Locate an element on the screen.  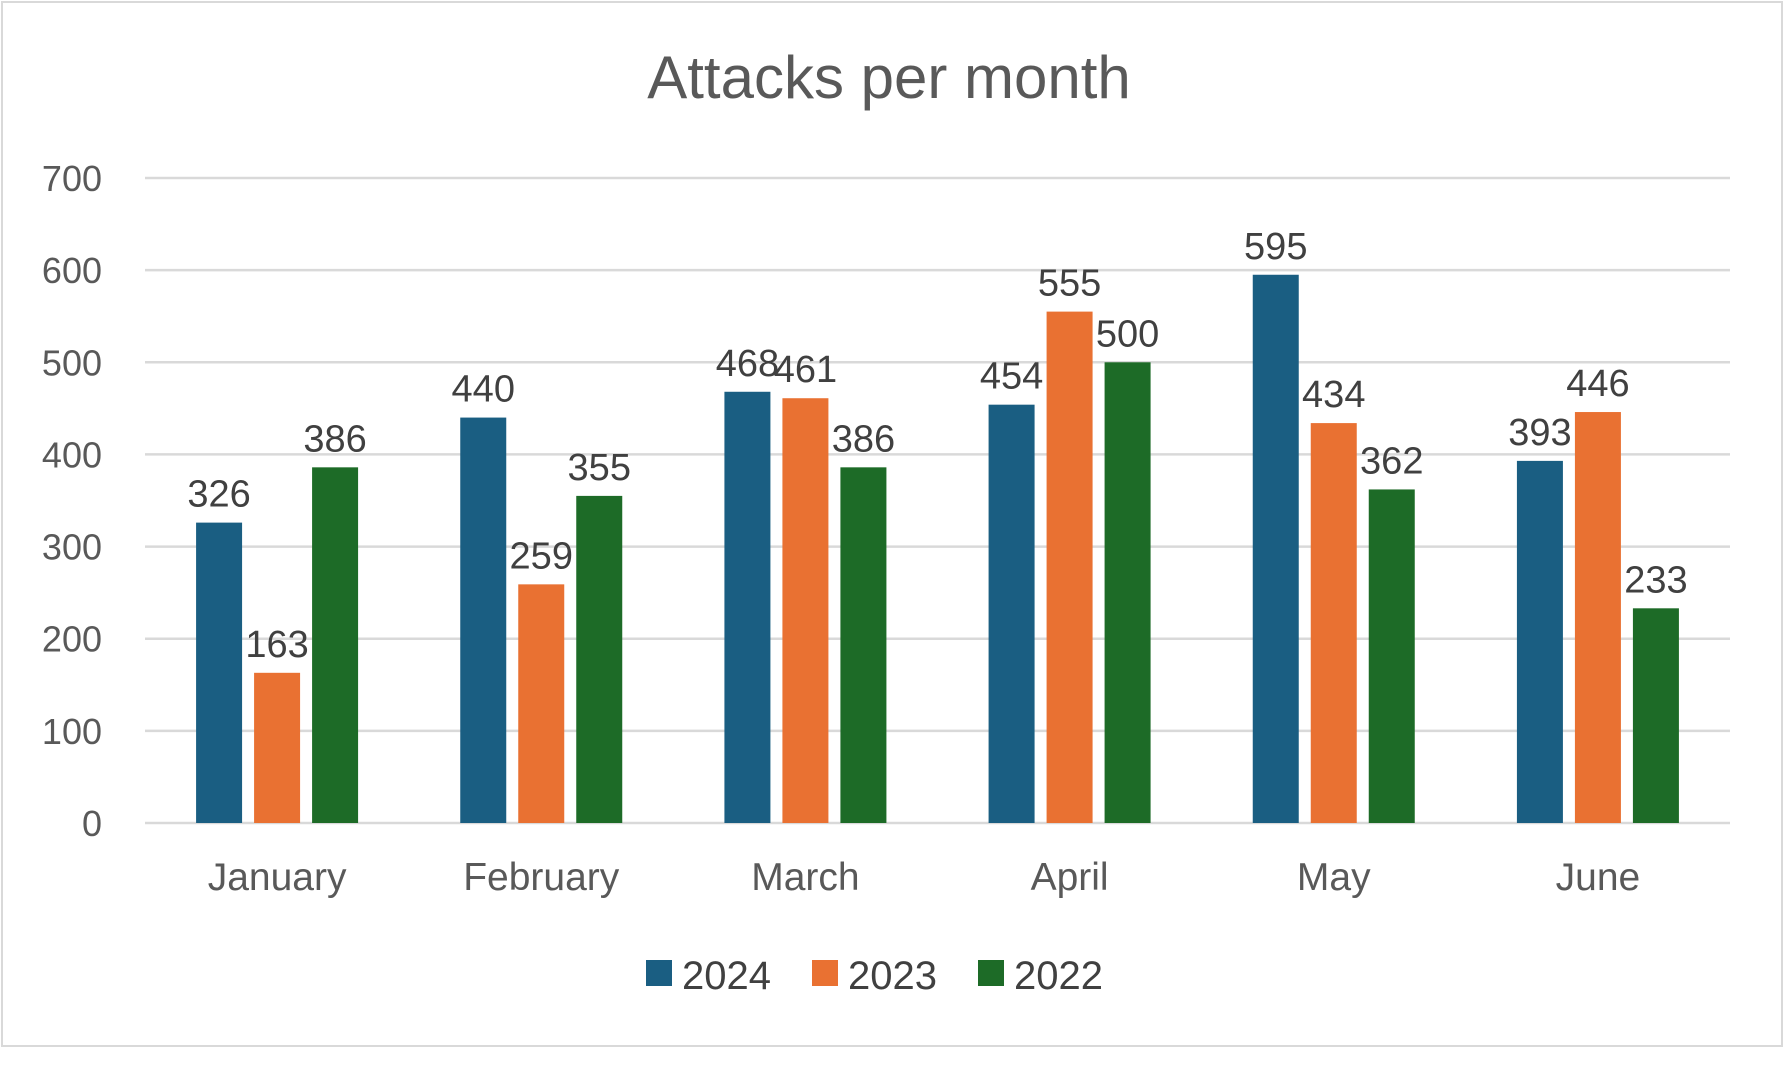
data-label: 595 is located at coordinates (1275, 247).